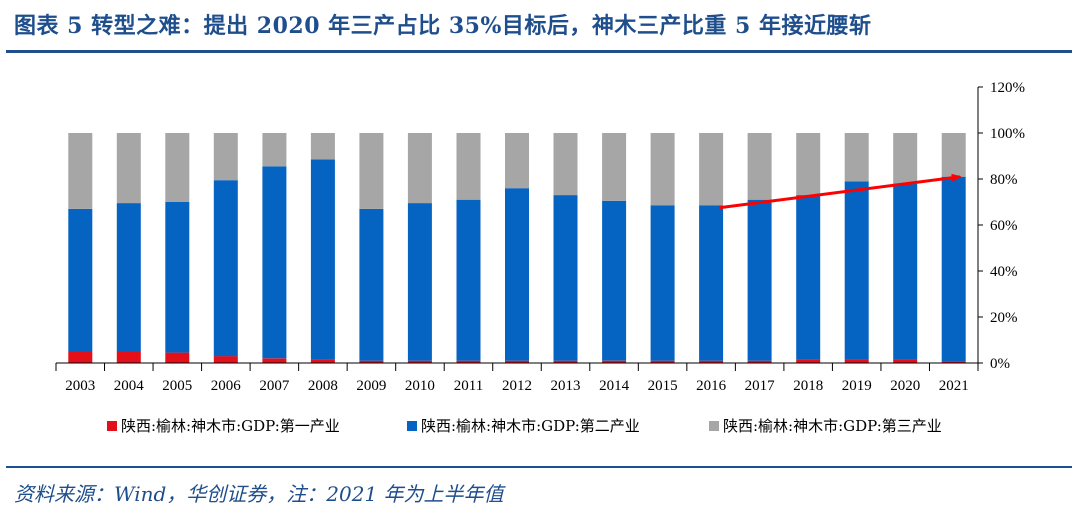 The image size is (1080, 522). I want to click on header-divider, so click(539, 51).